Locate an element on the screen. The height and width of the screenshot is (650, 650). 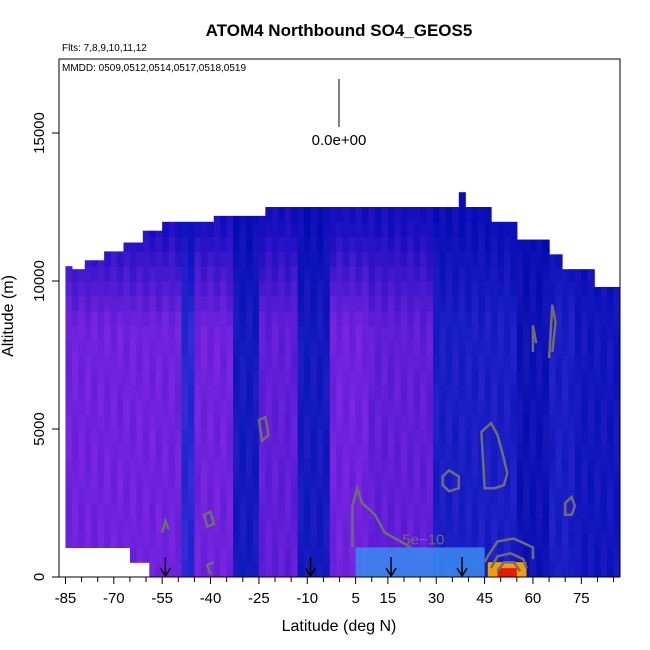
chart-title: ATOM4 Northbound SO4_GEOS5 is located at coordinates (339, 30).